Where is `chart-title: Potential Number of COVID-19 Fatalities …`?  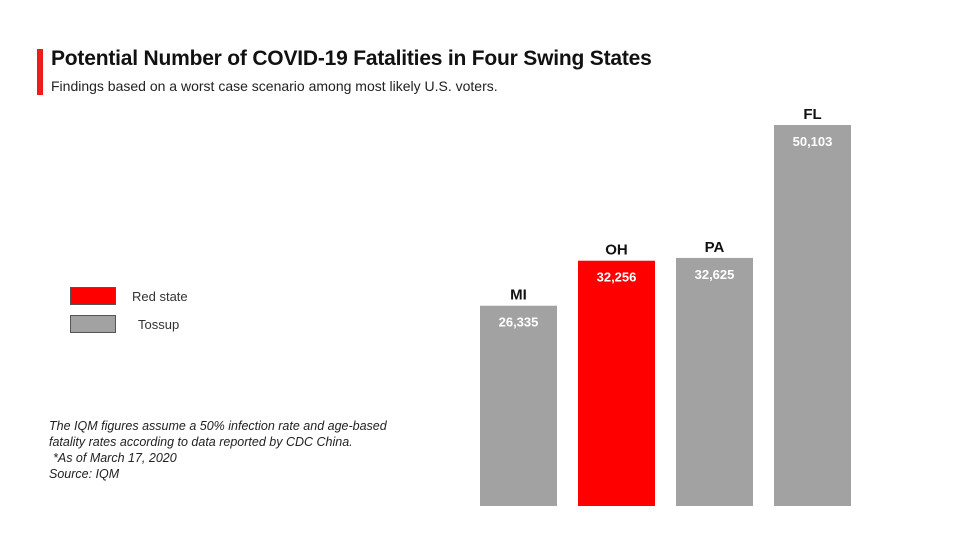
chart-title: Potential Number of COVID-19 Fatalities … is located at coordinates (351, 58).